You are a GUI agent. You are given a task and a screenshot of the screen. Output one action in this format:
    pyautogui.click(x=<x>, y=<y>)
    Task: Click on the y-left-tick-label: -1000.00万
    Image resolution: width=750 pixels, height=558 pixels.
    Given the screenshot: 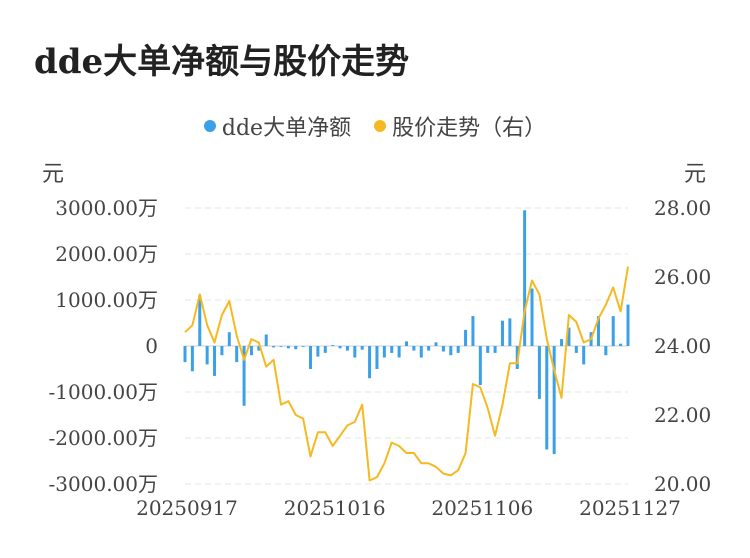 What is the action you would take?
    pyautogui.click(x=103, y=392)
    